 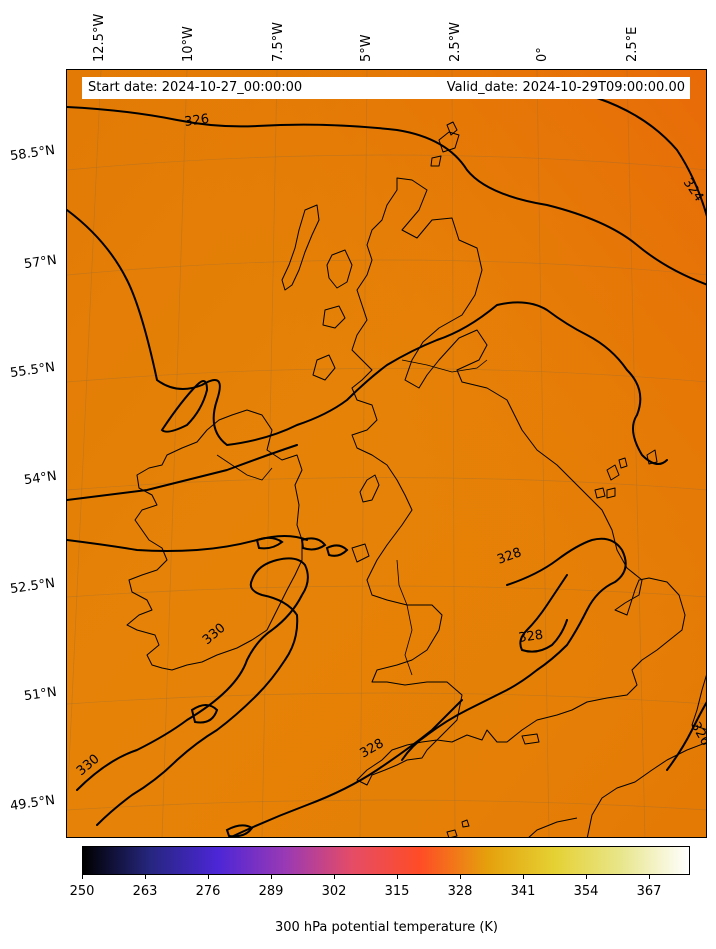 What do you see at coordinates (278, 41) in the screenshot?
I see `longitude-label: 7.5°W` at bounding box center [278, 41].